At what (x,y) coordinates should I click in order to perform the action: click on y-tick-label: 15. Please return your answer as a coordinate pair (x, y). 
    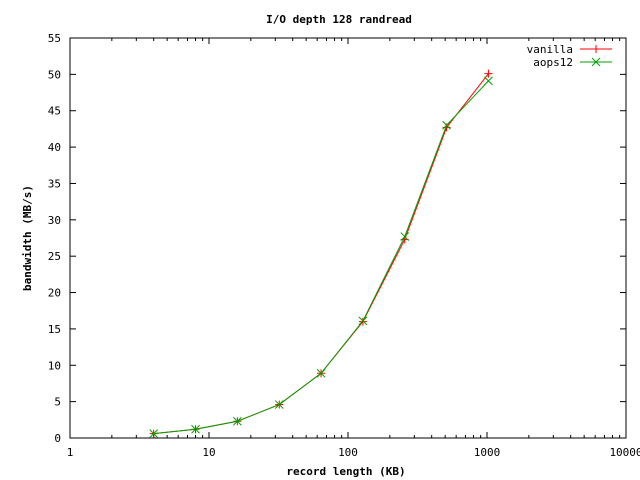
    Looking at the image, I should click on (54, 329).